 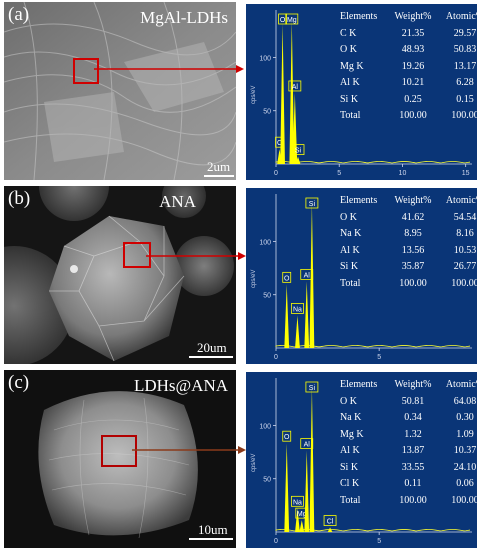 What do you see at coordinates (219, 176) in the screenshot?
I see `scale-bar` at bounding box center [219, 176].